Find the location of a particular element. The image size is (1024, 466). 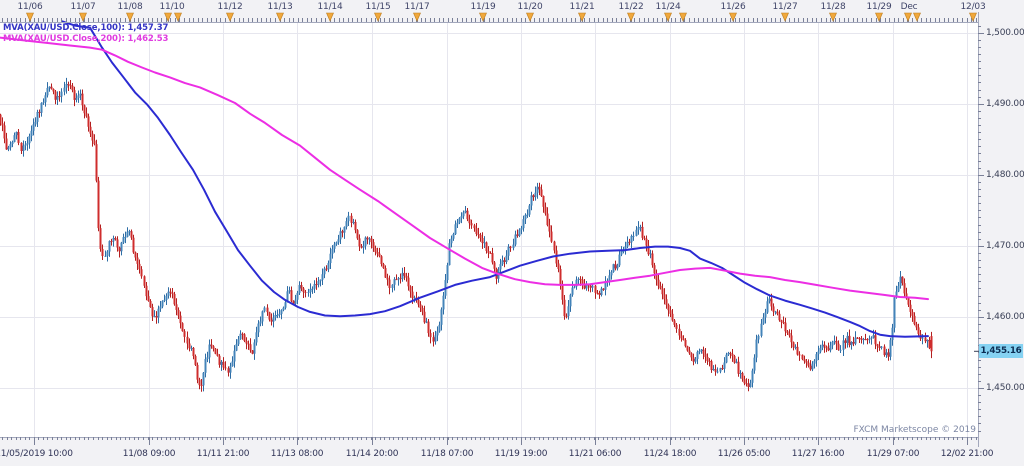

date-label: 11/13 is located at coordinates (280, 7).